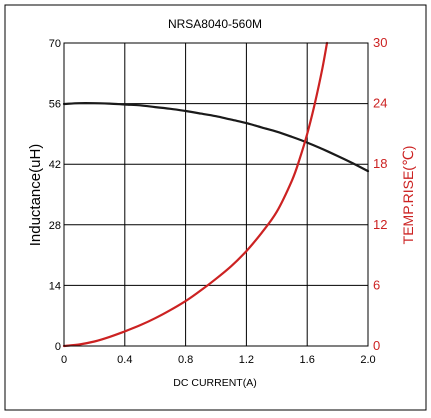 Image resolution: width=431 pixels, height=418 pixels. Describe the element at coordinates (307, 360) in the screenshot. I see `x-tick-label: 1.6` at that location.